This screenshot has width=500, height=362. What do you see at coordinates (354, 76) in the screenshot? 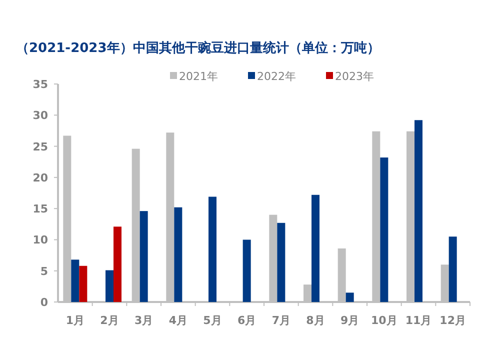
I see `legend-label: 2023年` at bounding box center [354, 76].